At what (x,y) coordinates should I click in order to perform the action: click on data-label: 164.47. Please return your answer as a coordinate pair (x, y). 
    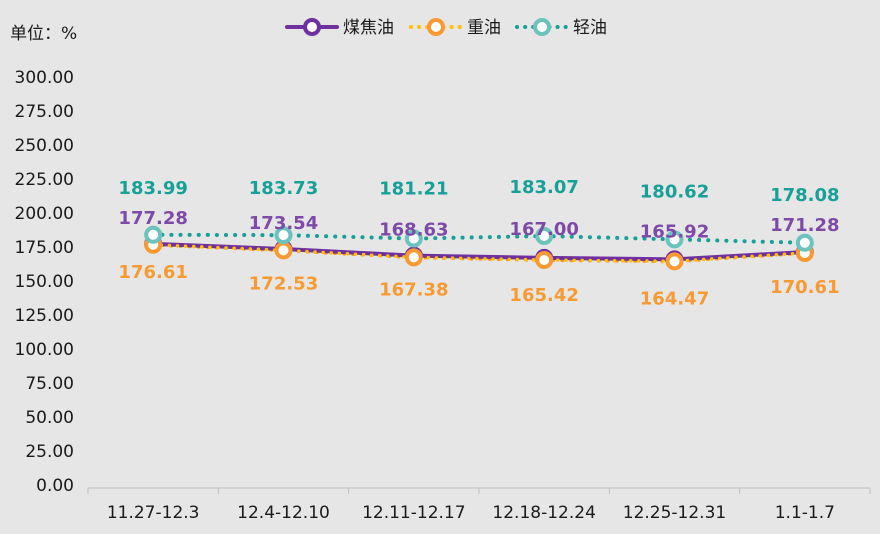
    Looking at the image, I should click on (674, 298).